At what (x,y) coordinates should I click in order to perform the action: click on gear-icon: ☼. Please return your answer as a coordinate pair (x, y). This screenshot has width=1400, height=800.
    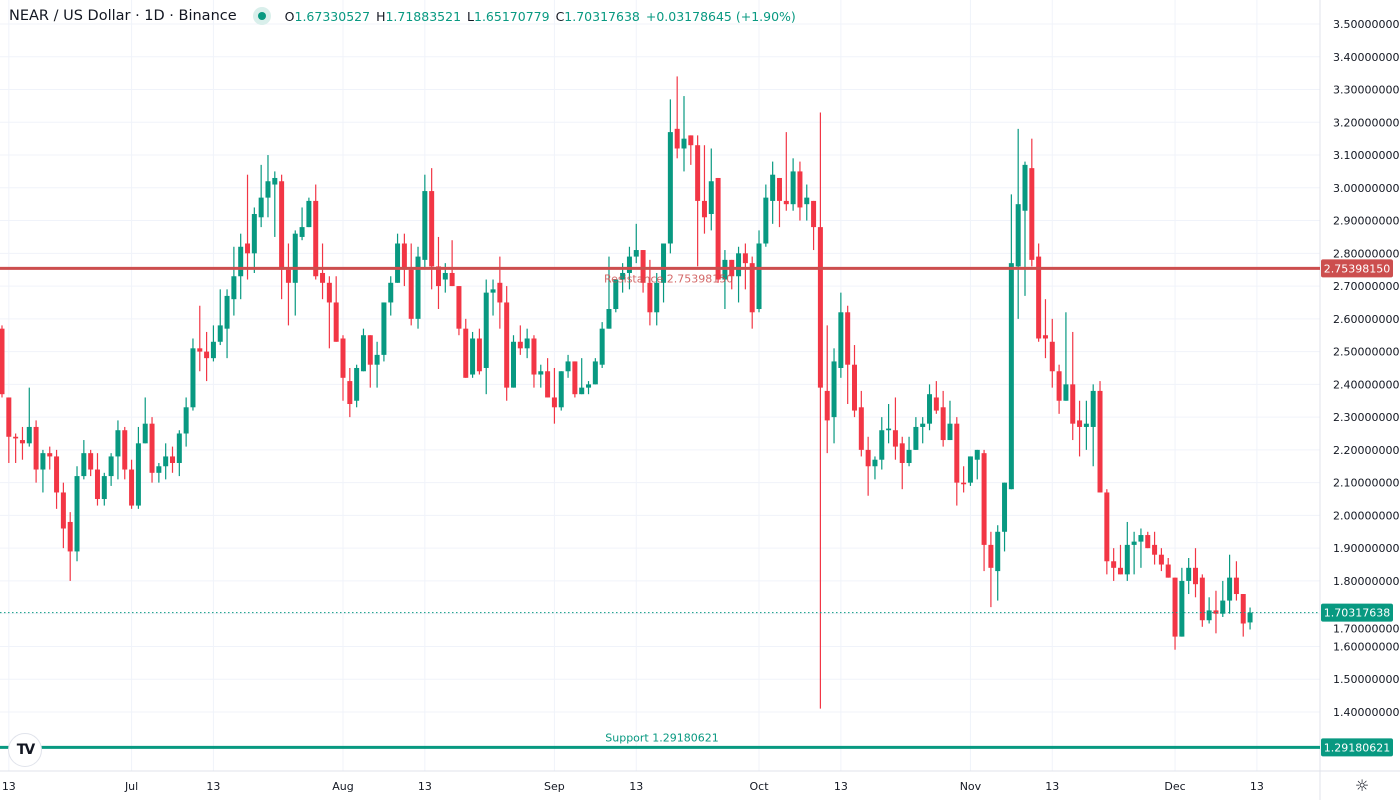
    Looking at the image, I should click on (1362, 785).